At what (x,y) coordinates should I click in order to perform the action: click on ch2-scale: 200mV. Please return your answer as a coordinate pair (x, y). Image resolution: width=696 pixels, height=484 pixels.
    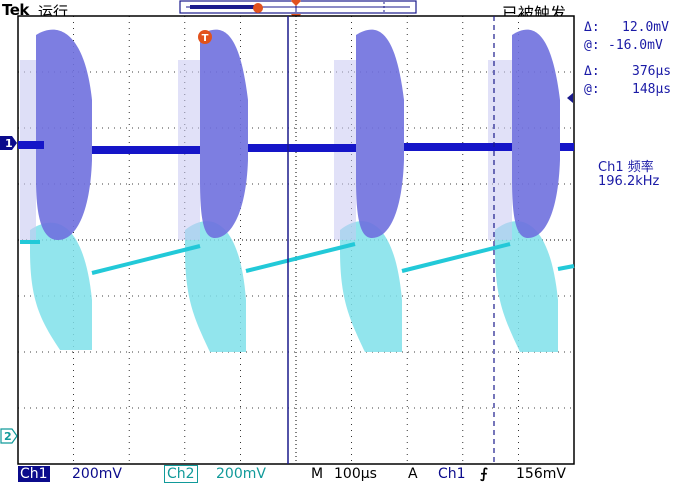
    Looking at the image, I should click on (241, 474).